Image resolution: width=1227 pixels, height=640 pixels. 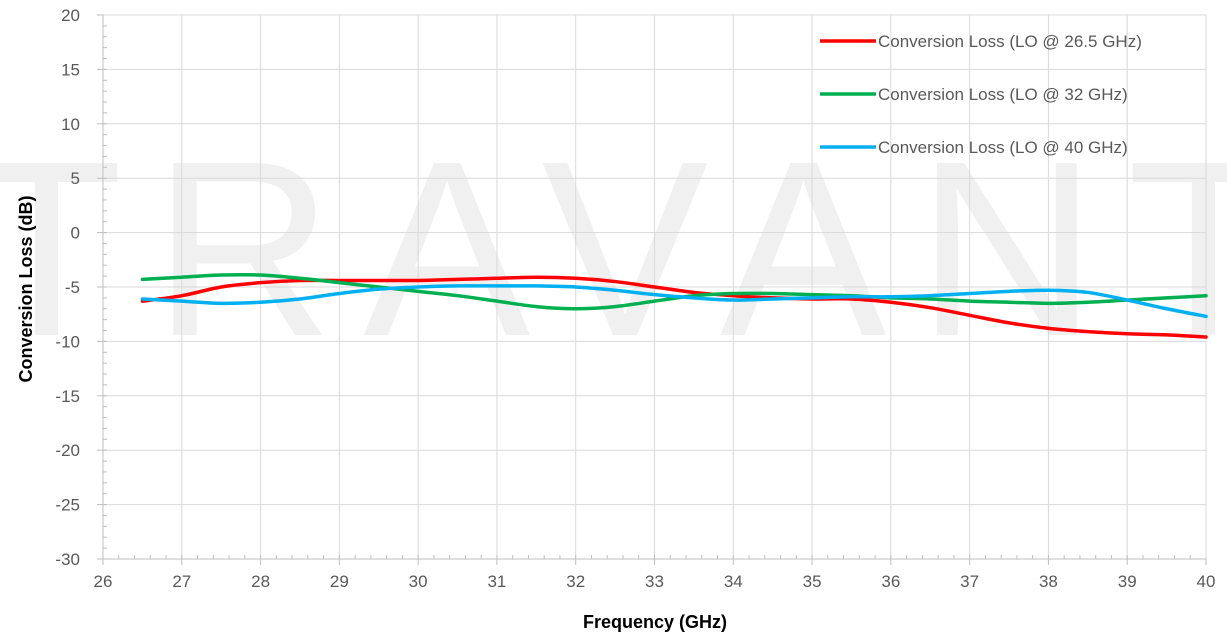 I want to click on y-tick-label: 20, so click(x=70, y=15).